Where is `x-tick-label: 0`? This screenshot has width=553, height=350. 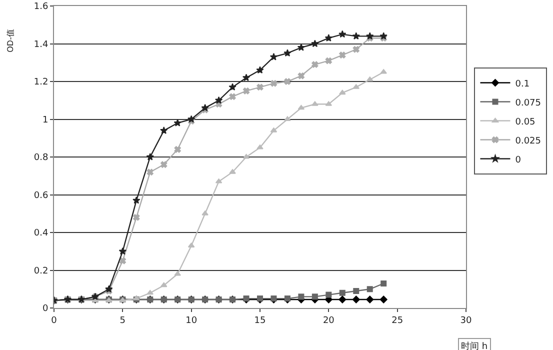
x-tick-label: 0 is located at coordinates (54, 321).